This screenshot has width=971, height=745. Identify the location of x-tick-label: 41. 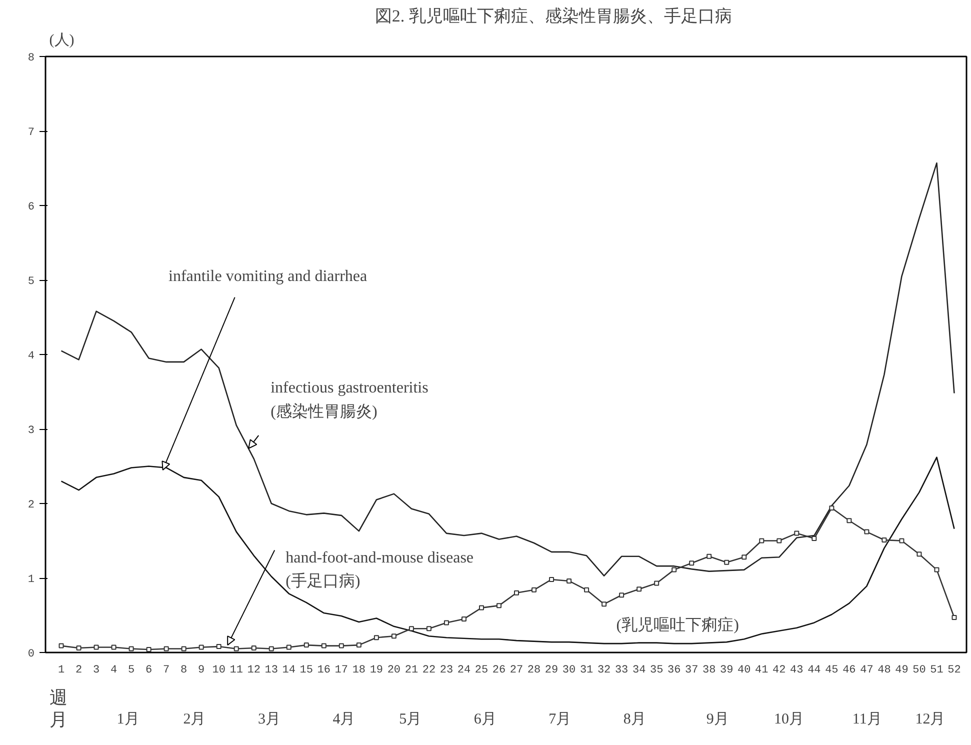
(762, 670).